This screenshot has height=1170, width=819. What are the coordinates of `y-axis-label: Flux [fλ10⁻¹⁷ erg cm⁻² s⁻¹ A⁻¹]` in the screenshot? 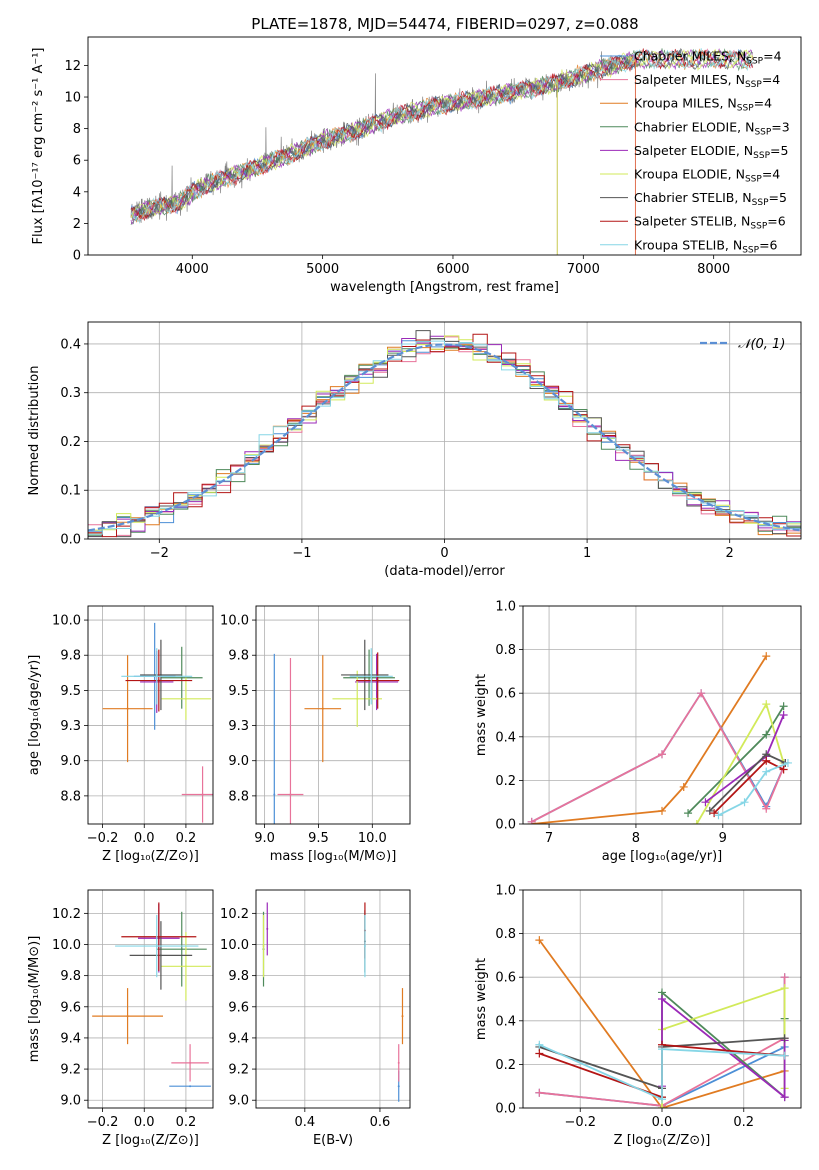 It's located at (38, 146).